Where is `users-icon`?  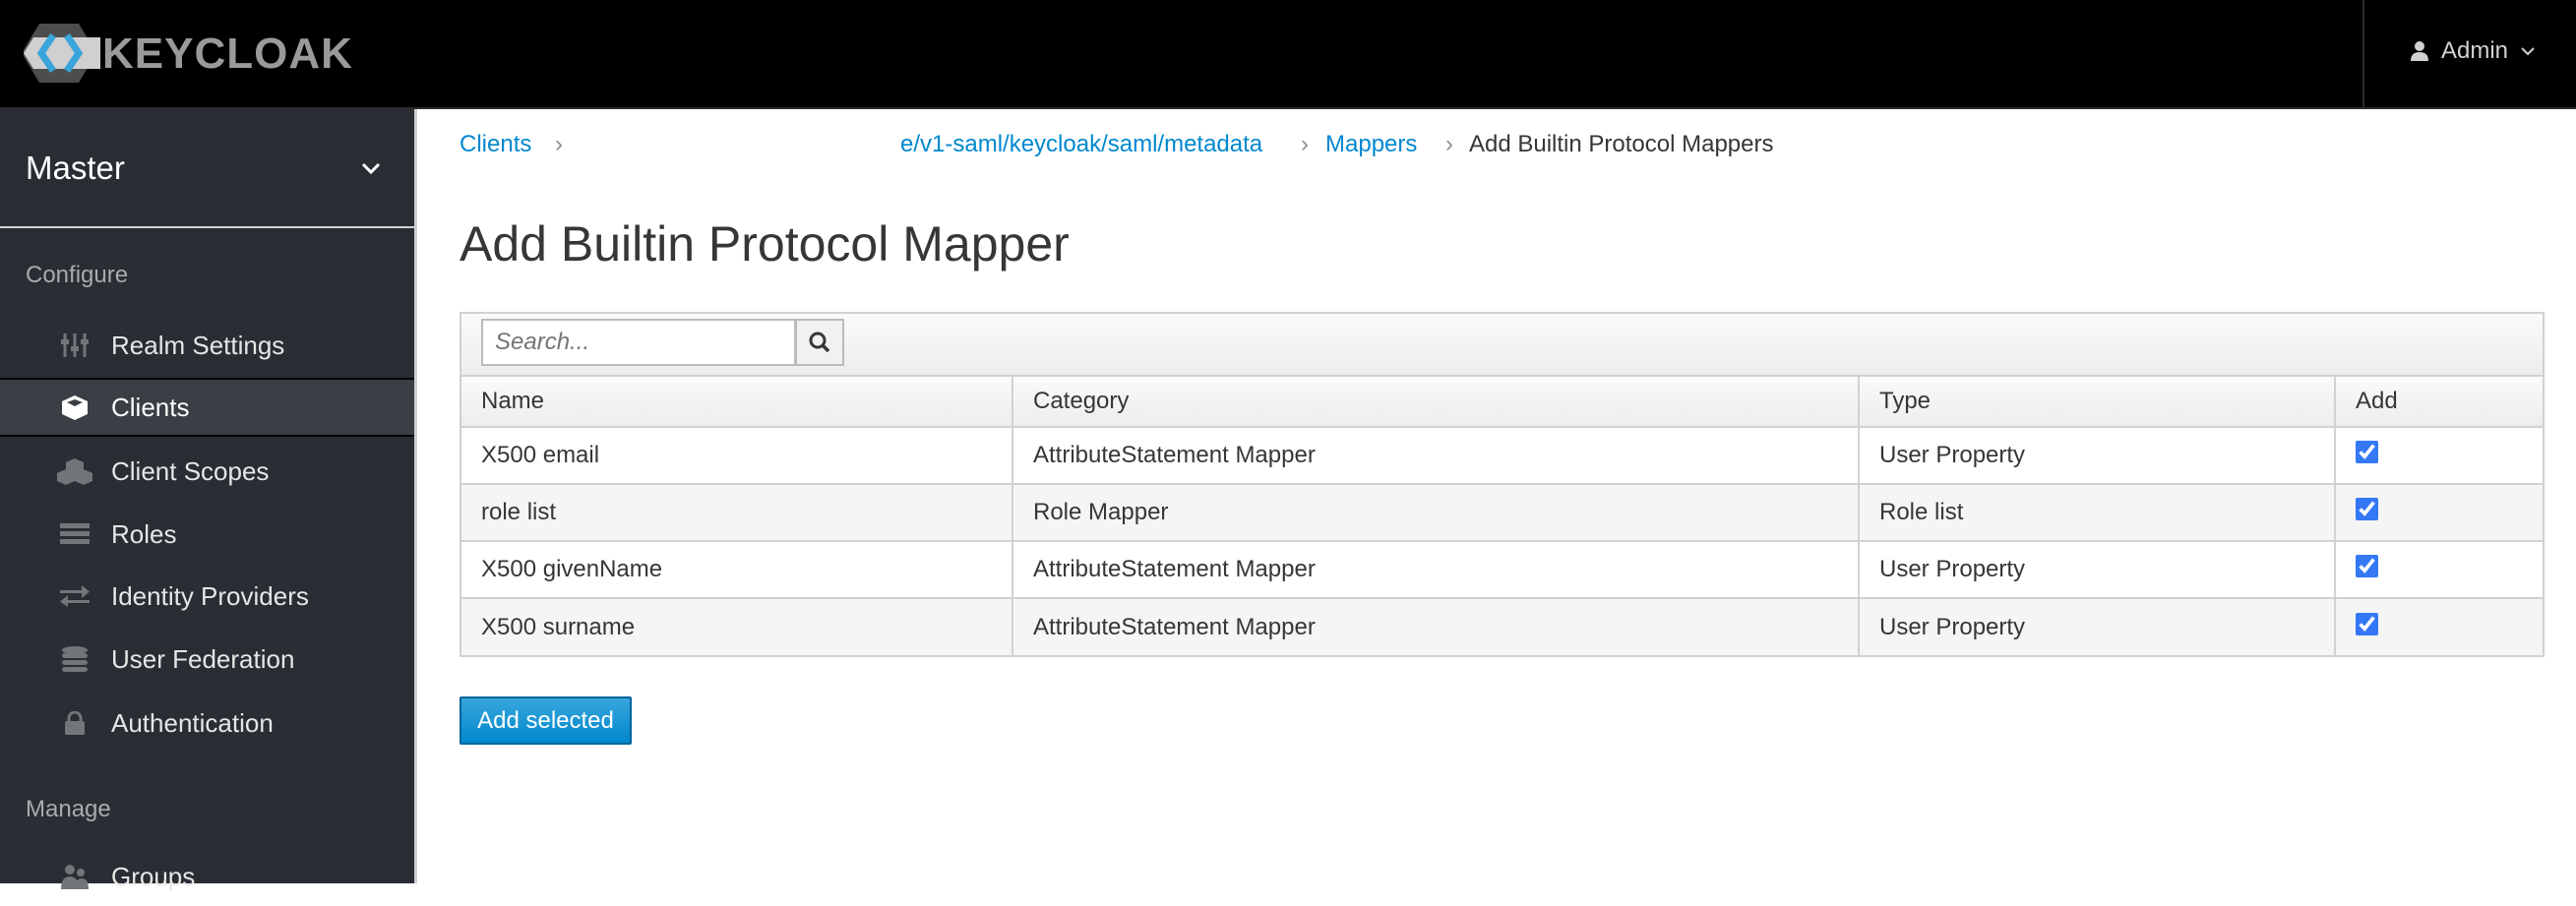
users-icon is located at coordinates (74, 876).